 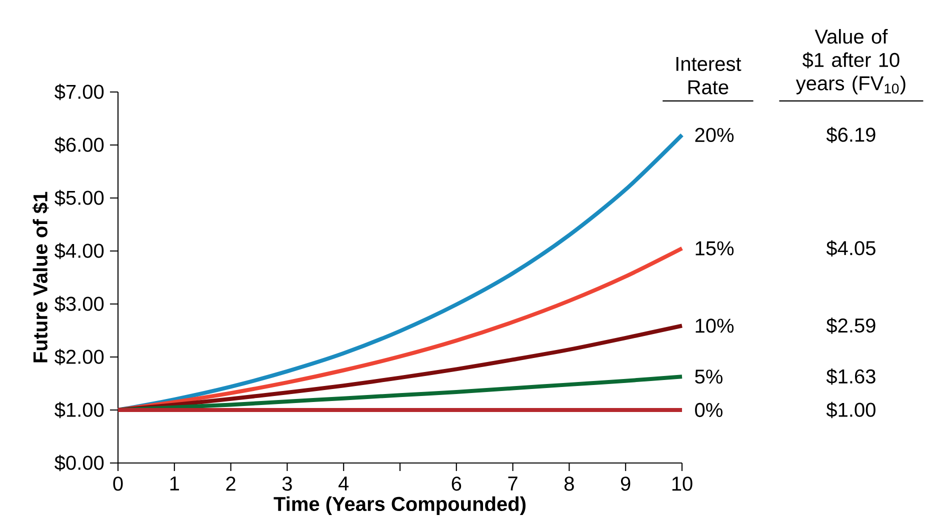 What do you see at coordinates (708, 377) in the screenshot?
I see `series-label: 5%` at bounding box center [708, 377].